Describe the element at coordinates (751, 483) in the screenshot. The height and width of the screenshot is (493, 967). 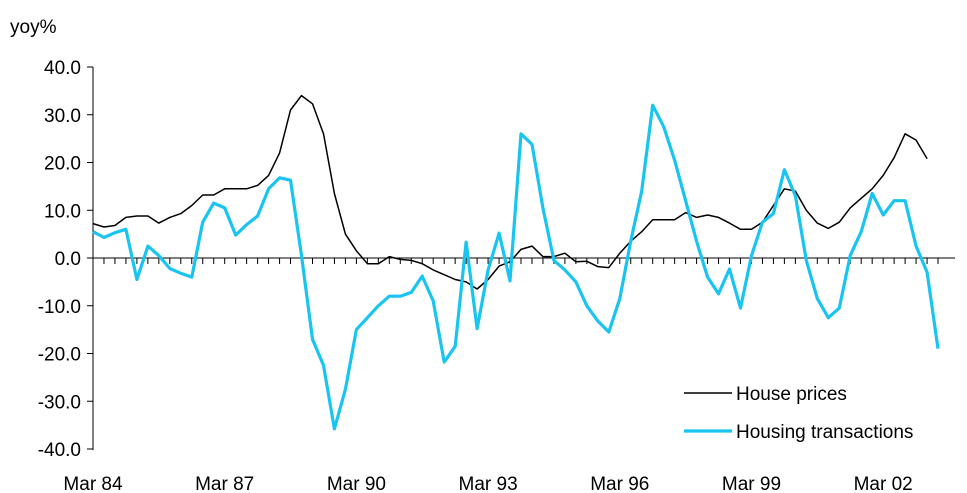
I see `x-tick-label: Mar 99` at that location.